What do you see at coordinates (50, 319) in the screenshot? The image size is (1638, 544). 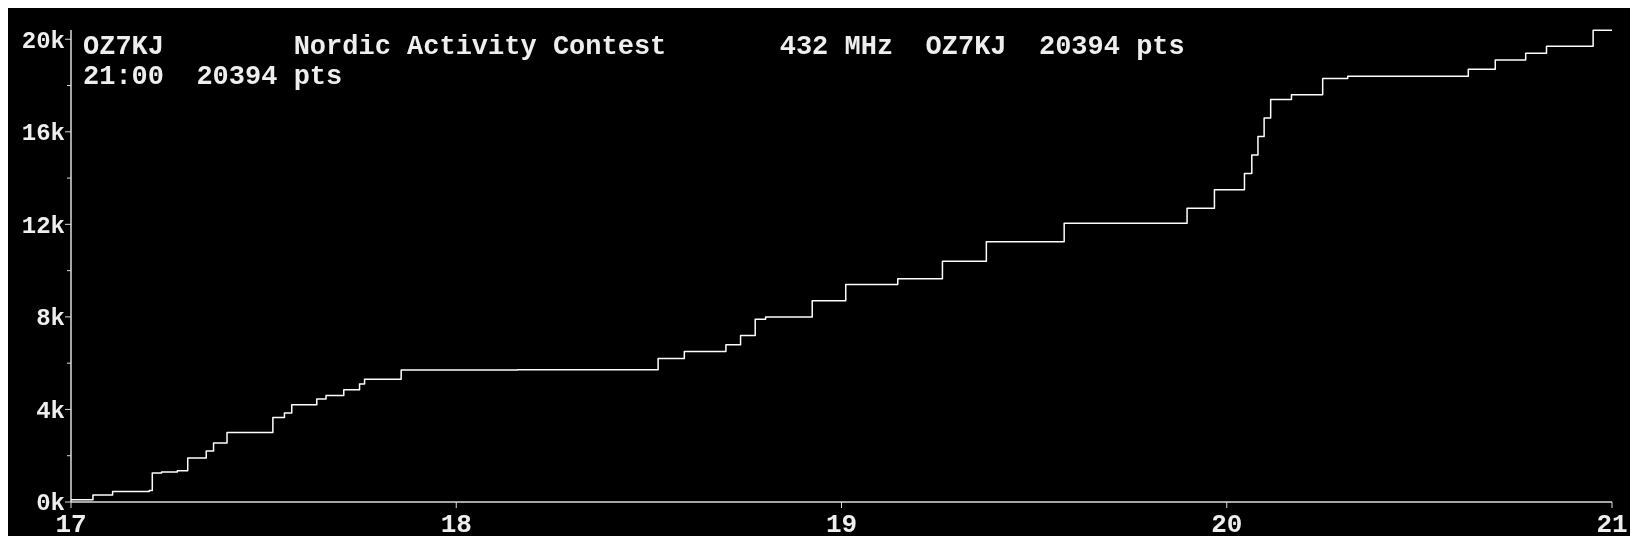 I see `y-tick-label: 8k` at bounding box center [50, 319].